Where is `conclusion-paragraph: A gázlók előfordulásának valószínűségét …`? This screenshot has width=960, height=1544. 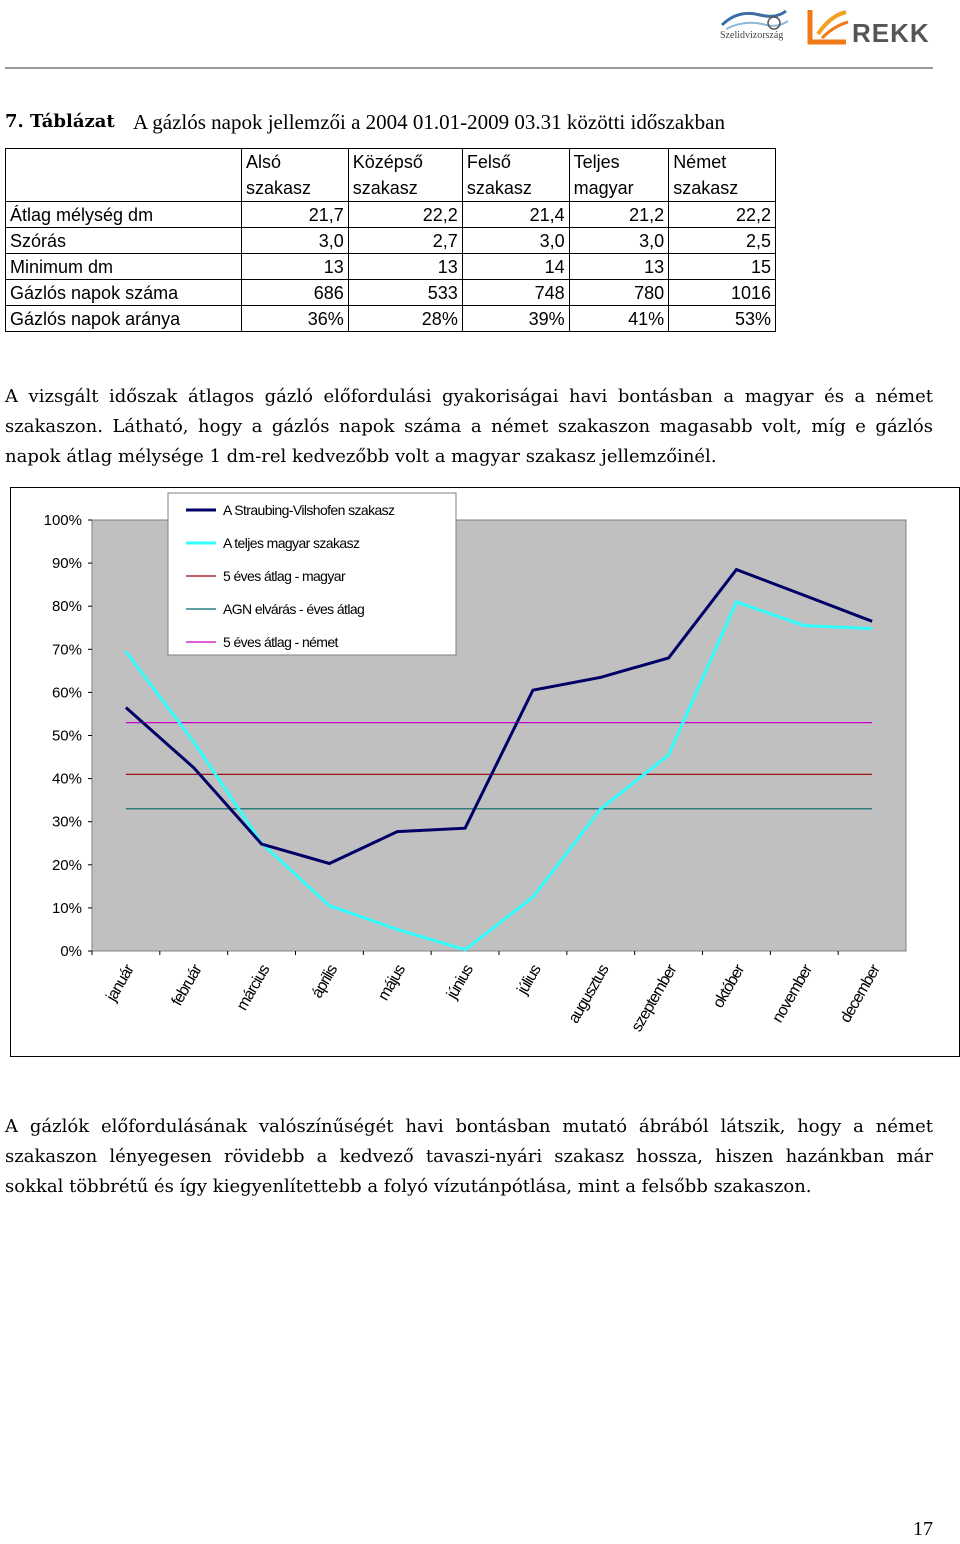
conclusion-paragraph: A gázlók előfordulásának valószínűségét … is located at coordinates (469, 1156).